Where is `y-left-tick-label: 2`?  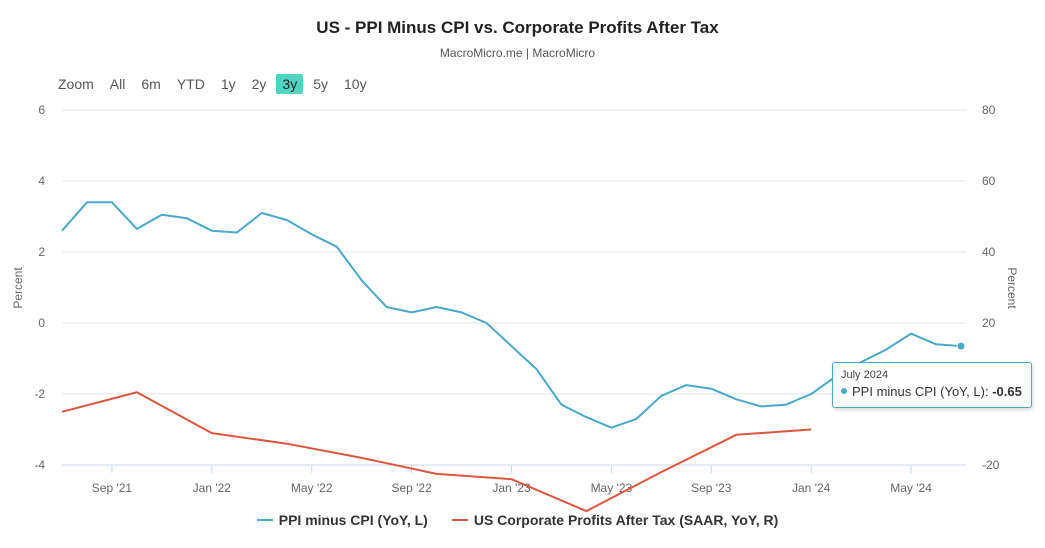
y-left-tick-label: 2 is located at coordinates (41, 252).